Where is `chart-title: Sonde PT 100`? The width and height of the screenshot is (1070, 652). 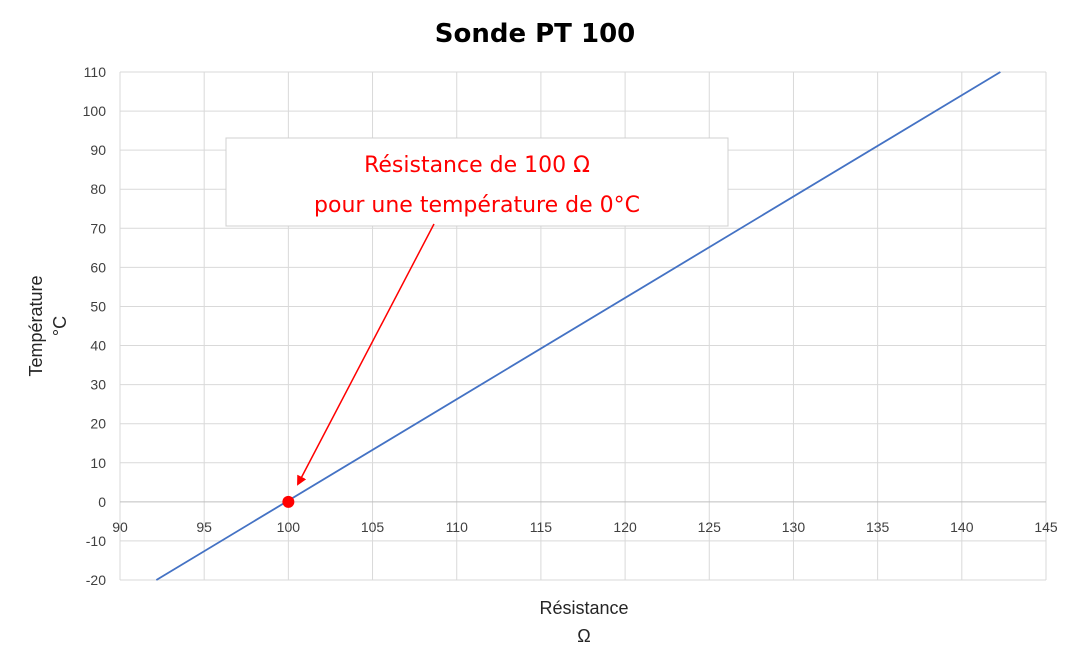 chart-title: Sonde PT 100 is located at coordinates (535, 34).